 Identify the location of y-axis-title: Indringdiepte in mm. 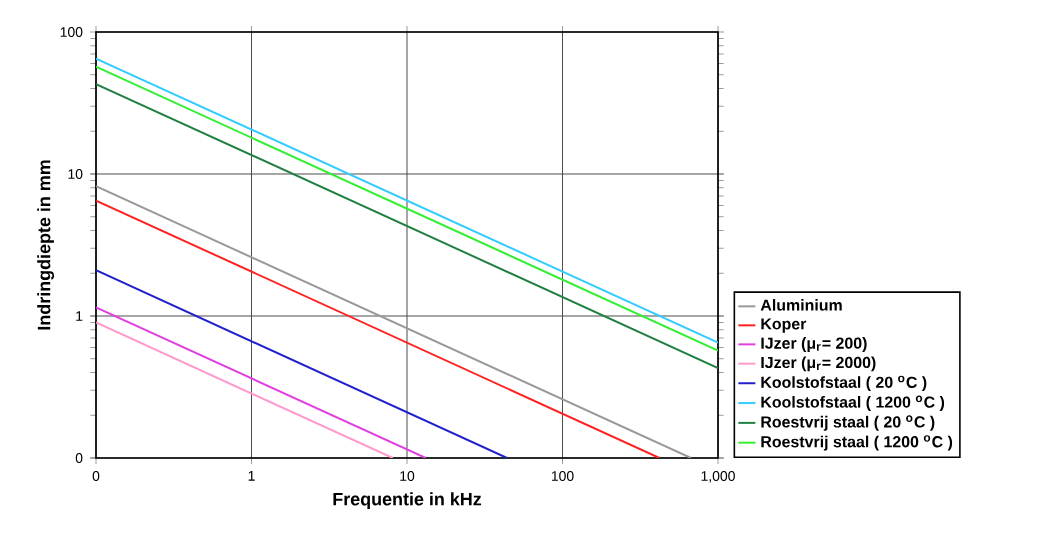
(46, 245).